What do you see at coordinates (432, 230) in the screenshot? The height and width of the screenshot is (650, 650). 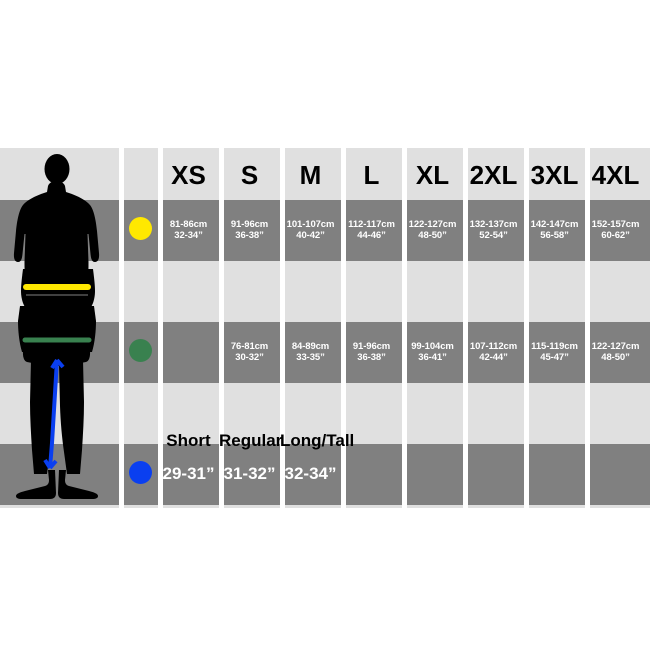 I see `cell-chest-xl: 122-127cm 48-50”` at bounding box center [432, 230].